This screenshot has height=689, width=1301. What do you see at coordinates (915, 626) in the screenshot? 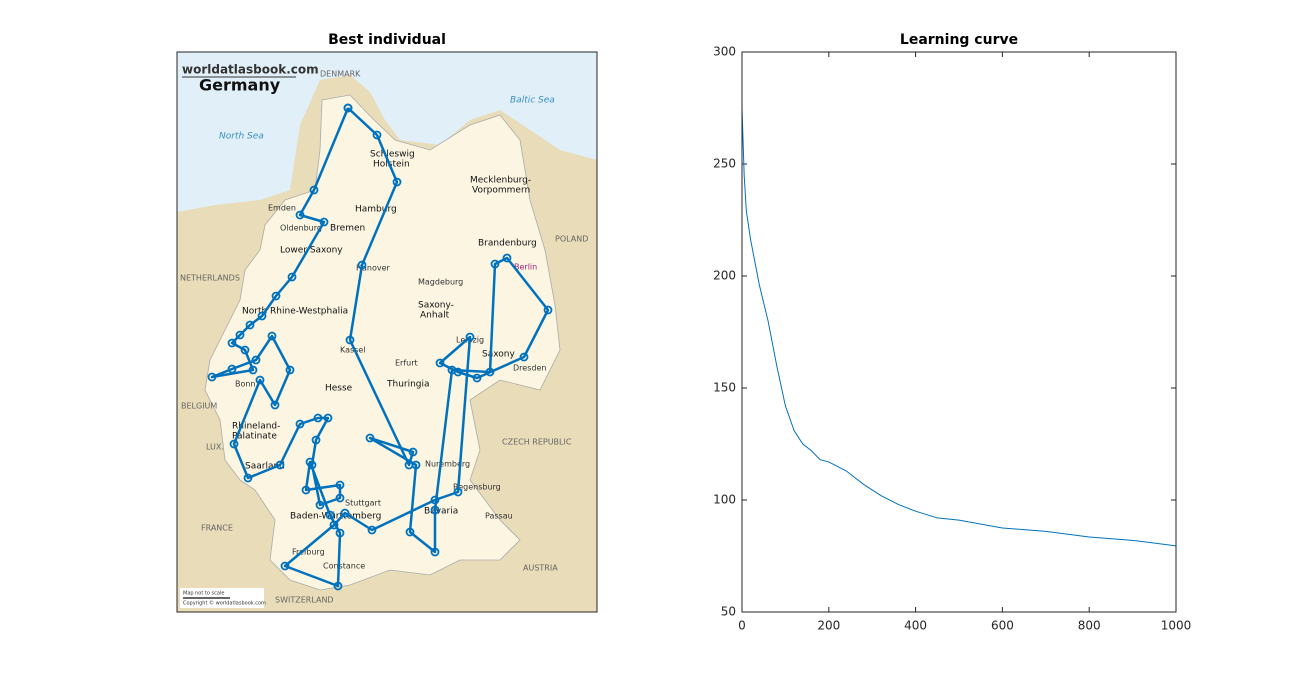
I see `x-tick-label: 400` at bounding box center [915, 626].